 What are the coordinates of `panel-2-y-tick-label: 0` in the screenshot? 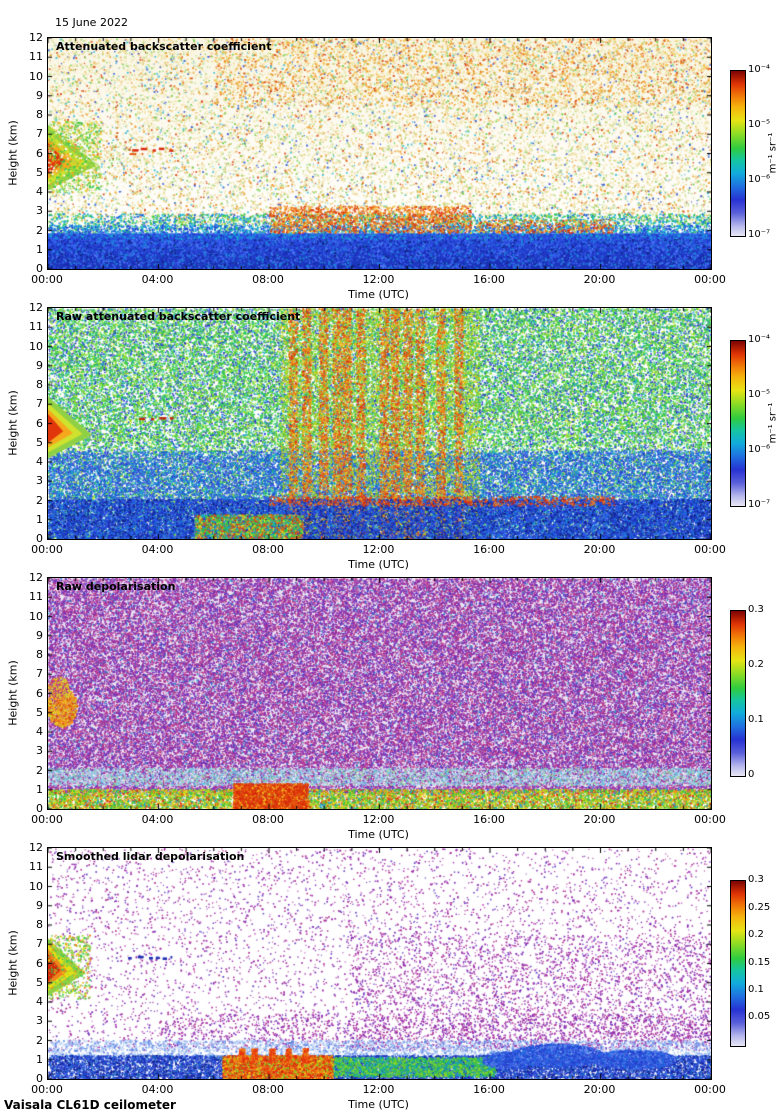 It's located at (39, 538).